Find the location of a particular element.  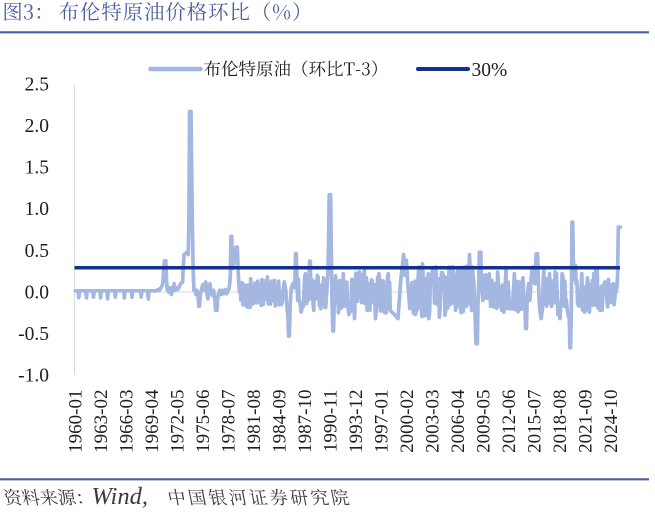

svg-text: 2018-08 is located at coordinates (560, 421).